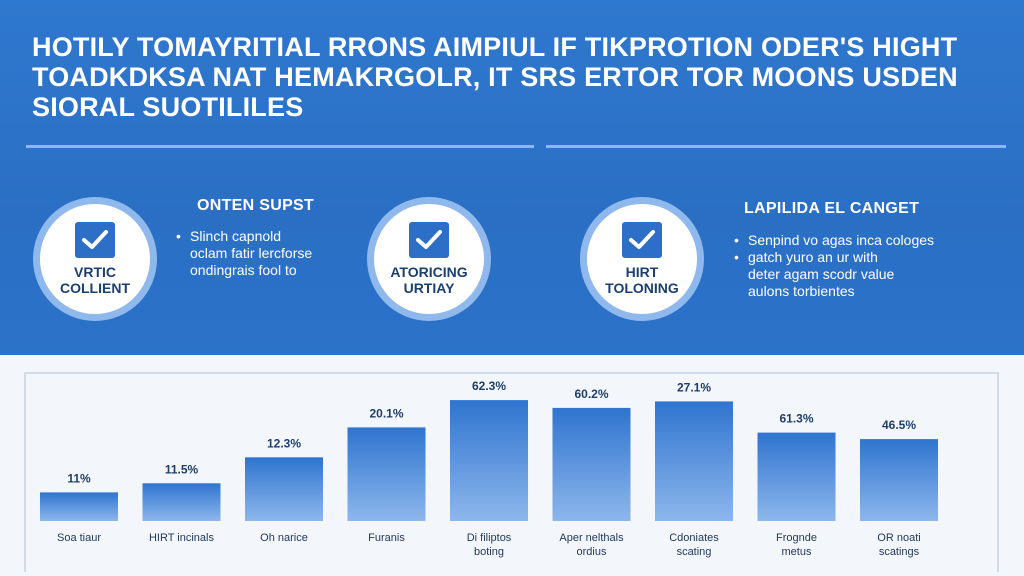 This screenshot has width=1024, height=576. What do you see at coordinates (821, 274) in the screenshot?
I see `list-item: deter agam scodr value` at bounding box center [821, 274].